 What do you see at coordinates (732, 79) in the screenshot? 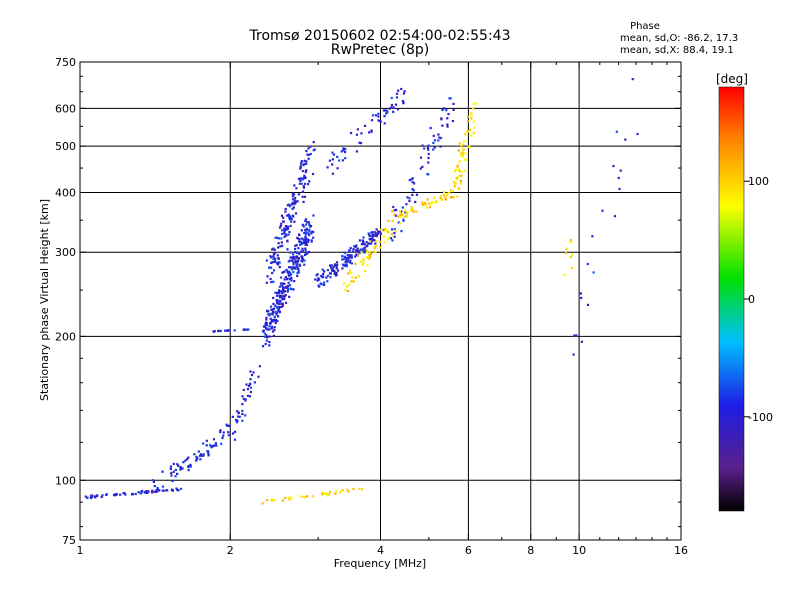
I see `colorbar-label: [deg]` at bounding box center [732, 79].